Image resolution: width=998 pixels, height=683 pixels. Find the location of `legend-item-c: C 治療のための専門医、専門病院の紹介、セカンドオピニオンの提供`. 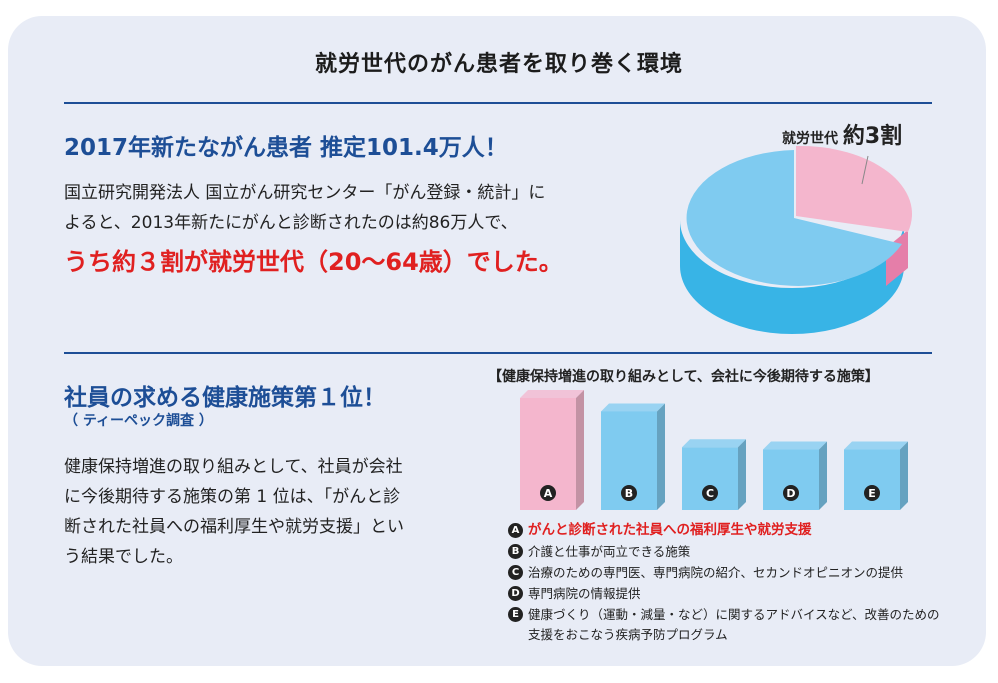

legend-item-c: C 治療のための専門医、専門病院の紹介、セカンドオピニオンの提供 is located at coordinates (724, 572).